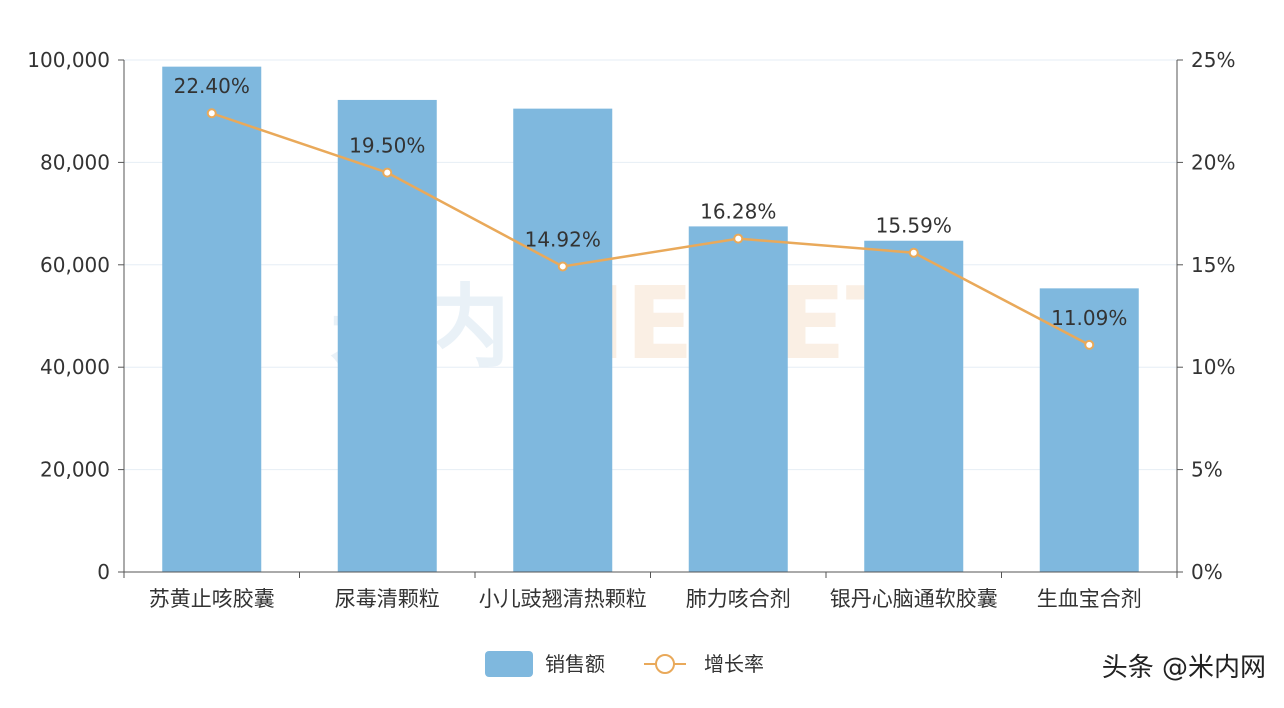 Image resolution: width=1284 pixels, height=708 pixels. I want to click on y-left-tick-label: 60,000, so click(75, 265).